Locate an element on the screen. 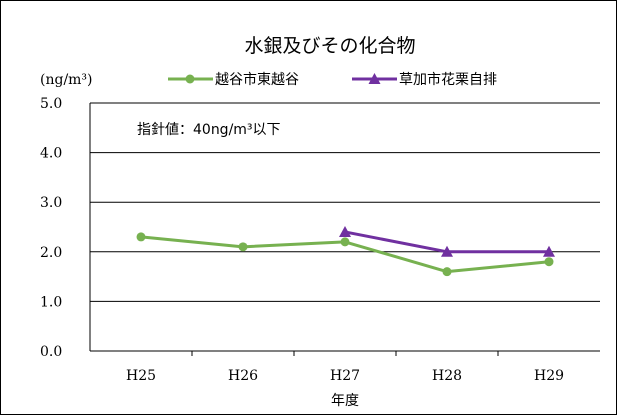  x-tick-label: H29 is located at coordinates (549, 376).